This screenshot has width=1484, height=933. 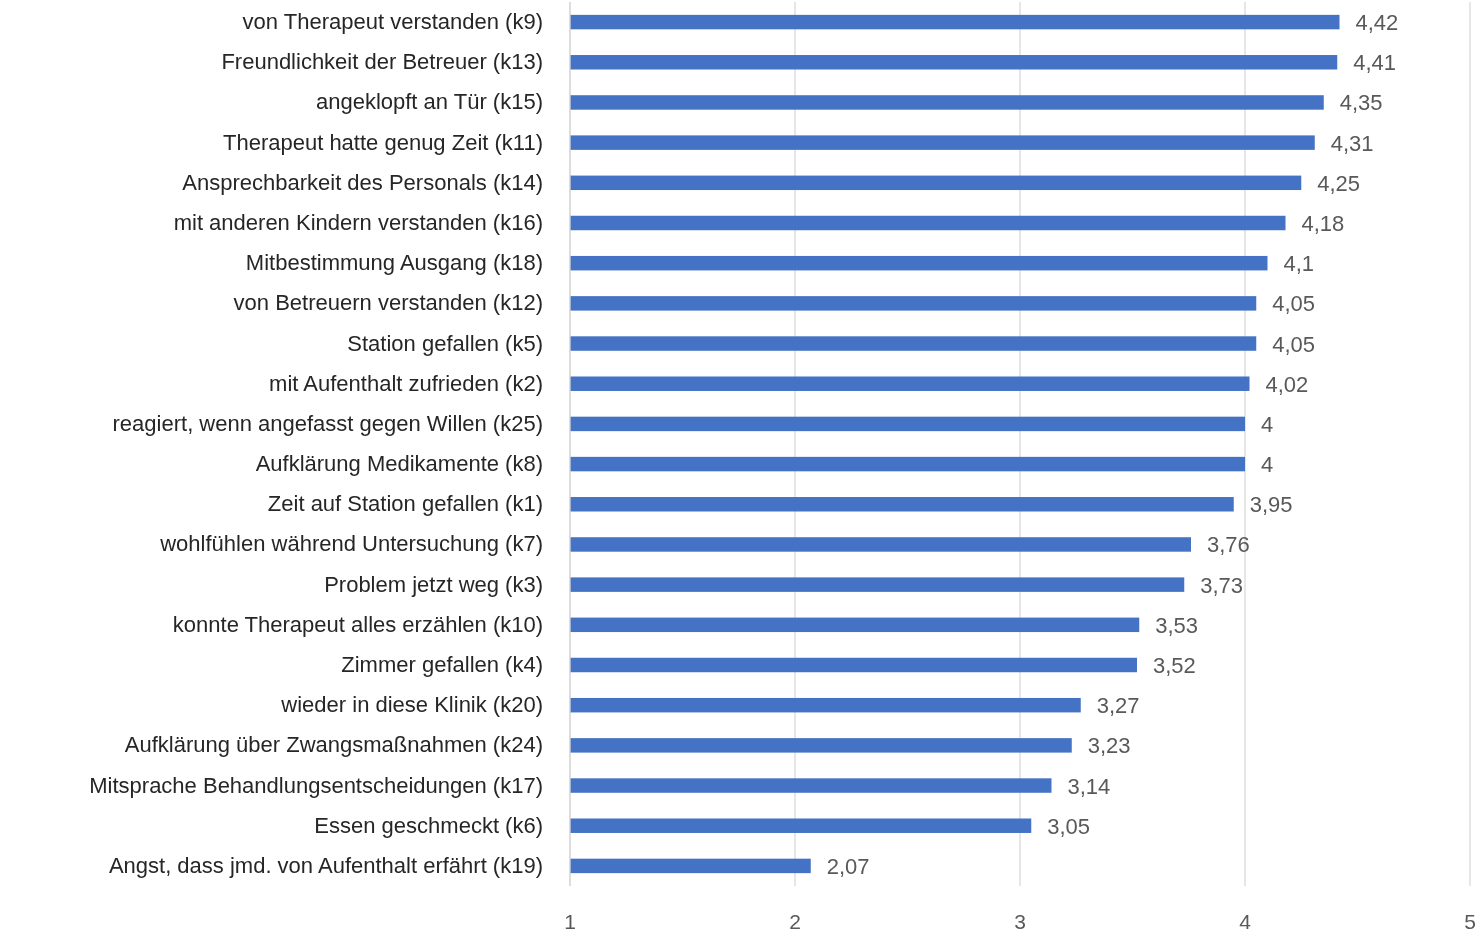 What do you see at coordinates (1118, 706) in the screenshot?
I see `data-label: 3,27` at bounding box center [1118, 706].